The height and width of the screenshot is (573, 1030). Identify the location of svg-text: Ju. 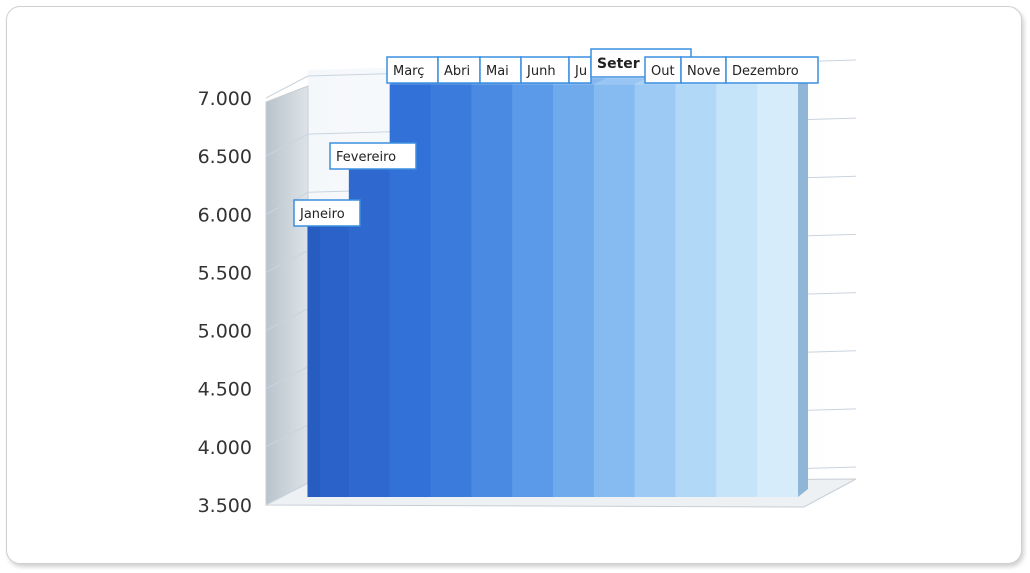
(580, 71).